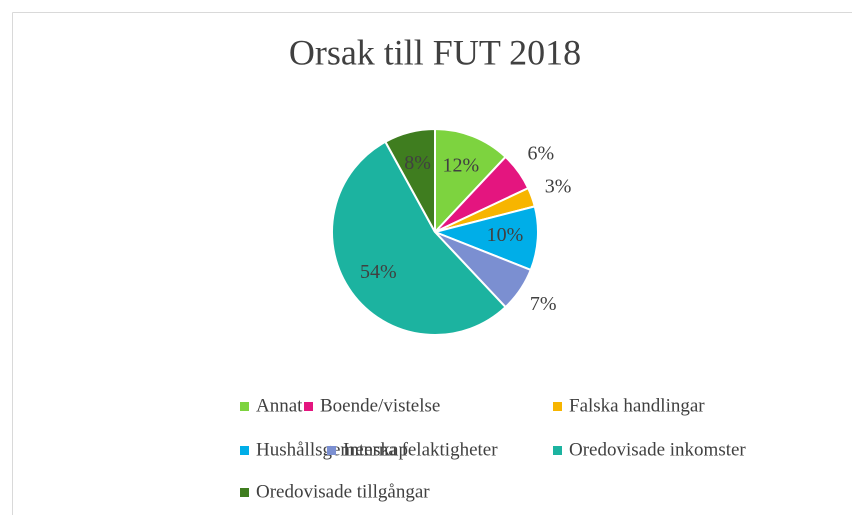 Image resolution: width=852 pixels, height=515 pixels. Describe the element at coordinates (420, 449) in the screenshot. I see `legend-label: Interna felaktigheter` at that location.